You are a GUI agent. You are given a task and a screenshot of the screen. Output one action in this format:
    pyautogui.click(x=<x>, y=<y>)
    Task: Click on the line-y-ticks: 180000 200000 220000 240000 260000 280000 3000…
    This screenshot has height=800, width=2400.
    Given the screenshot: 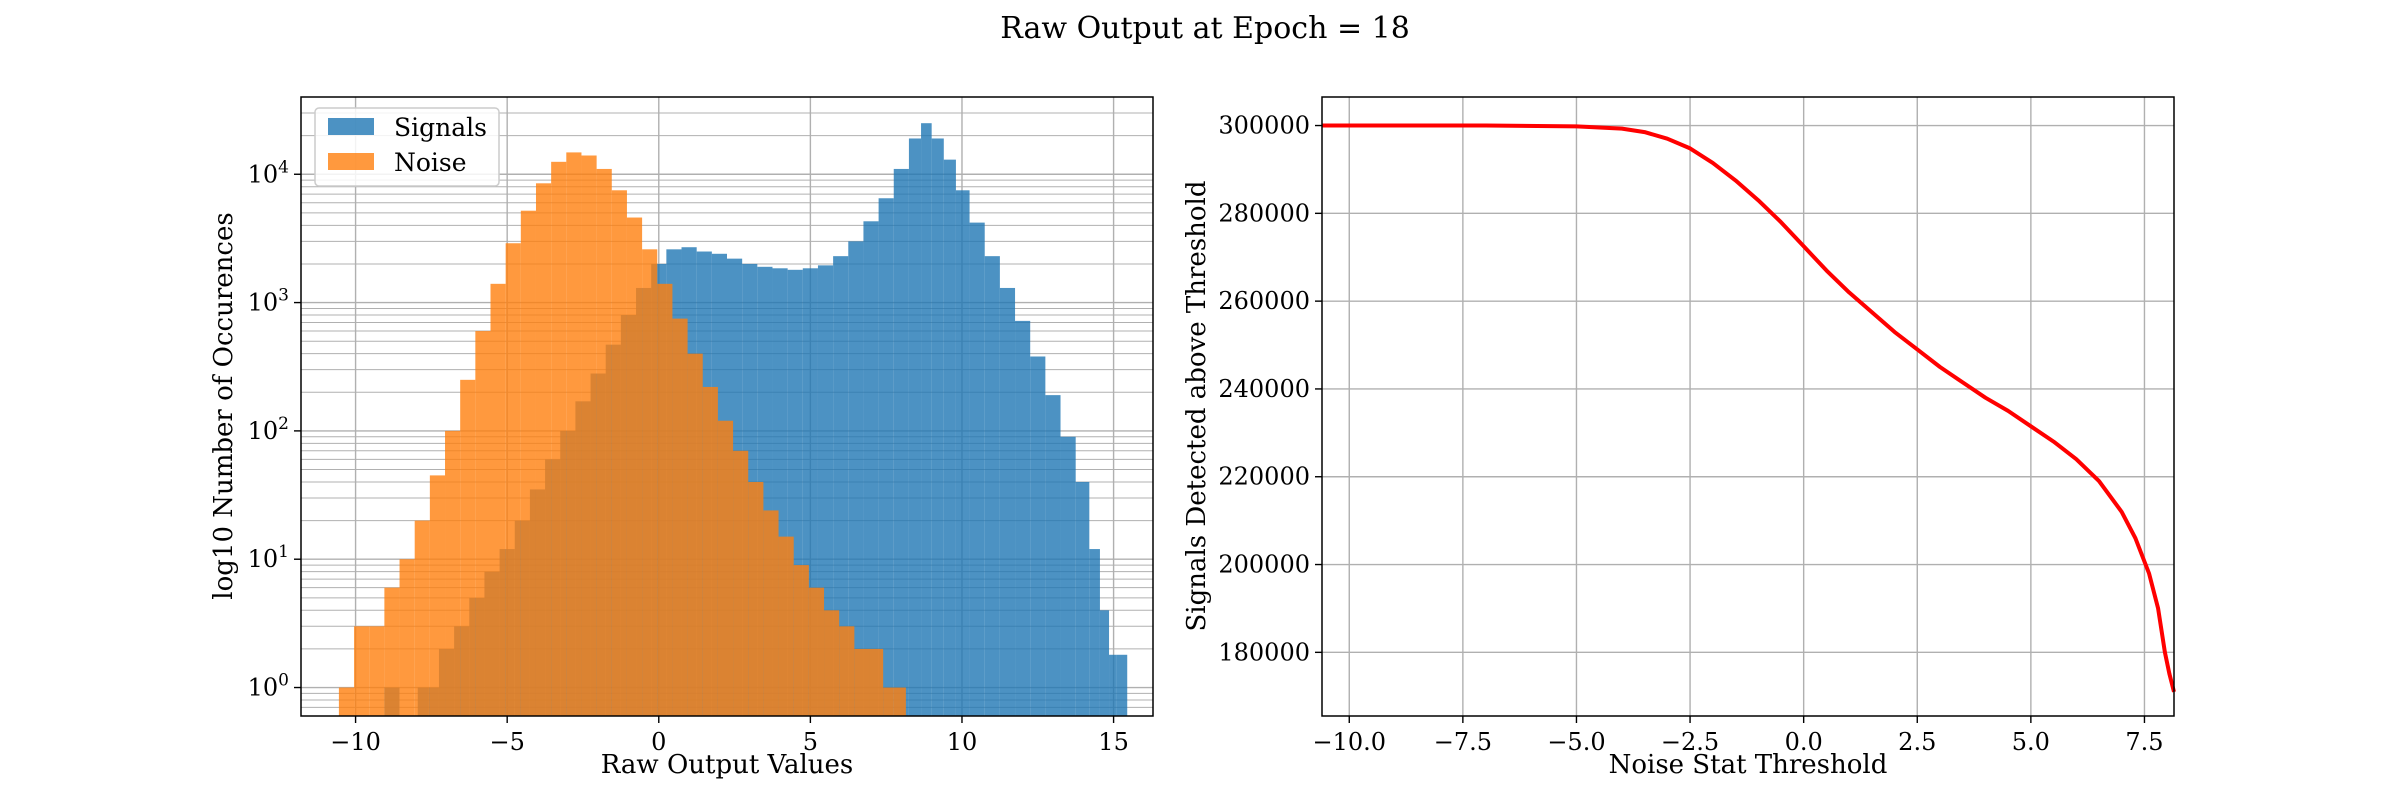 What is the action you would take?
    pyautogui.click(x=1270, y=389)
    